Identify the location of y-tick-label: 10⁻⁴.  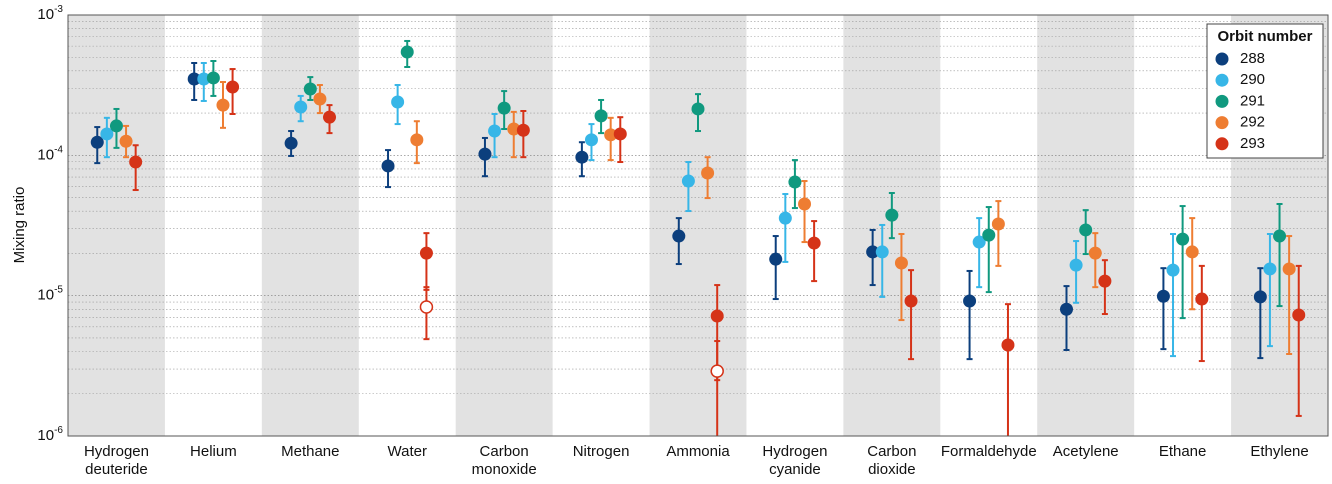
(50, 153).